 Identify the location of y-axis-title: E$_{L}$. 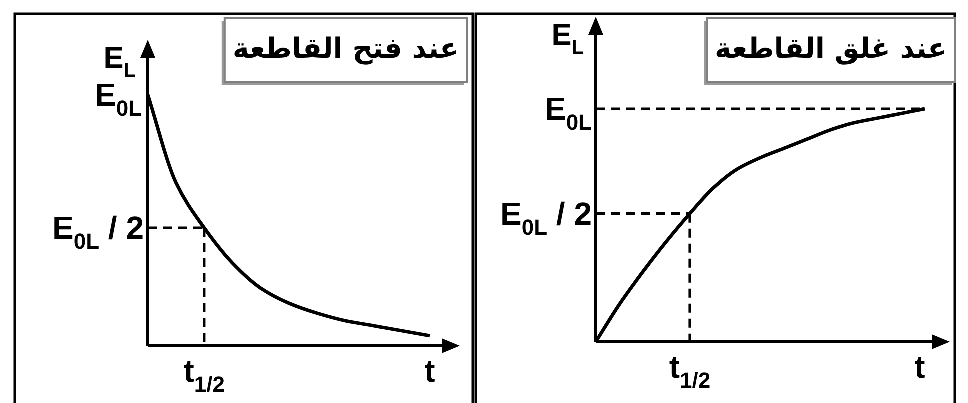
(568, 39).